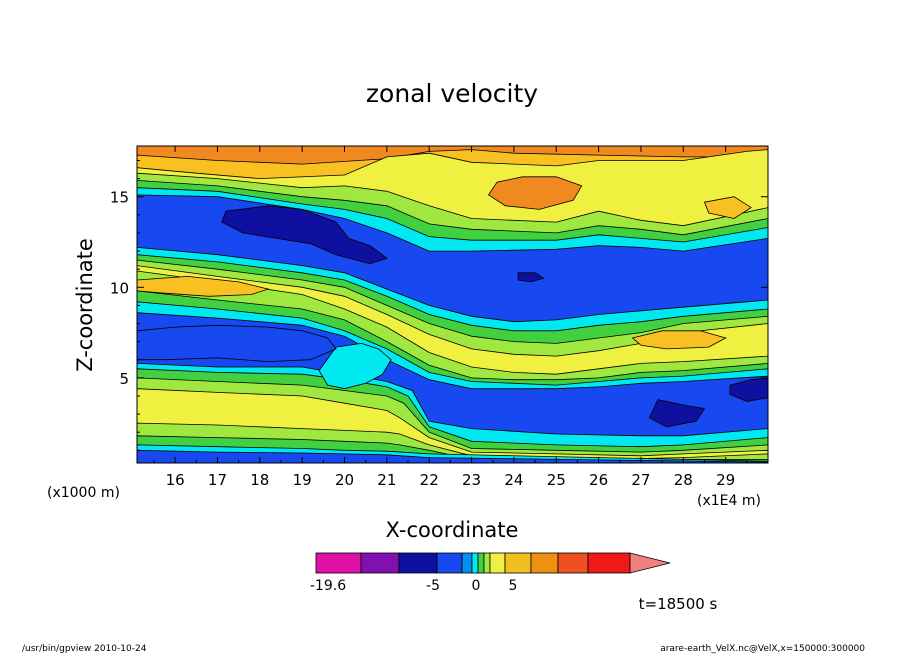 Image resolution: width=904 pixels, height=654 pixels. I want to click on footer-left: /usr/bin/gpview 2010-10-24, so click(84, 649).